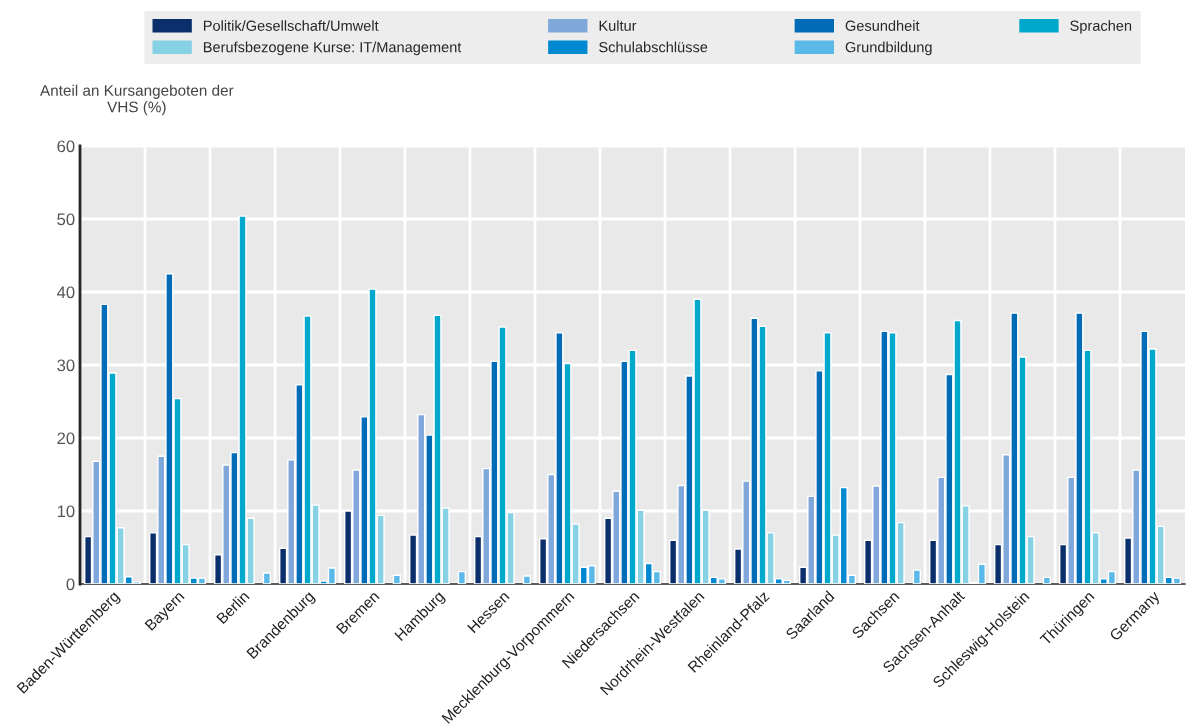 The height and width of the screenshot is (727, 1190). What do you see at coordinates (66, 146) in the screenshot?
I see `y-tick-label: 60` at bounding box center [66, 146].